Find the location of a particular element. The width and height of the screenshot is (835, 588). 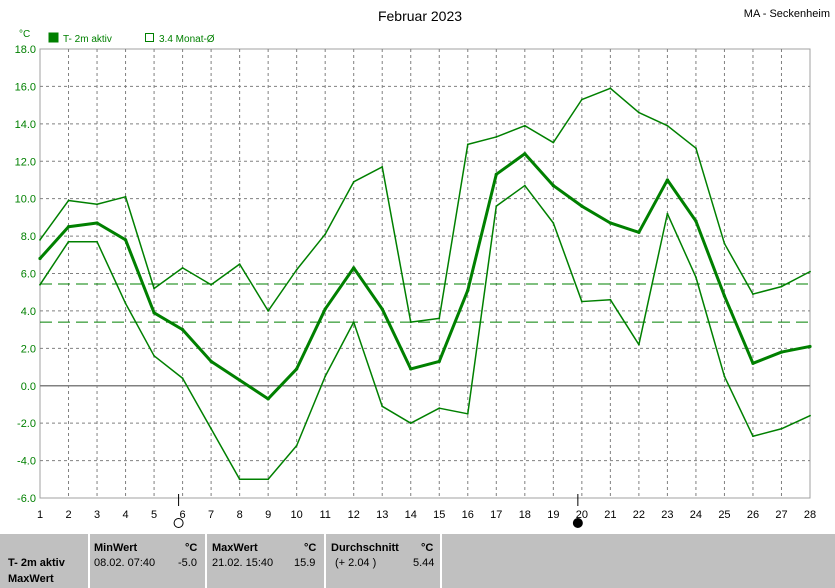

y-tick-label: 4.0 is located at coordinates (28, 312).